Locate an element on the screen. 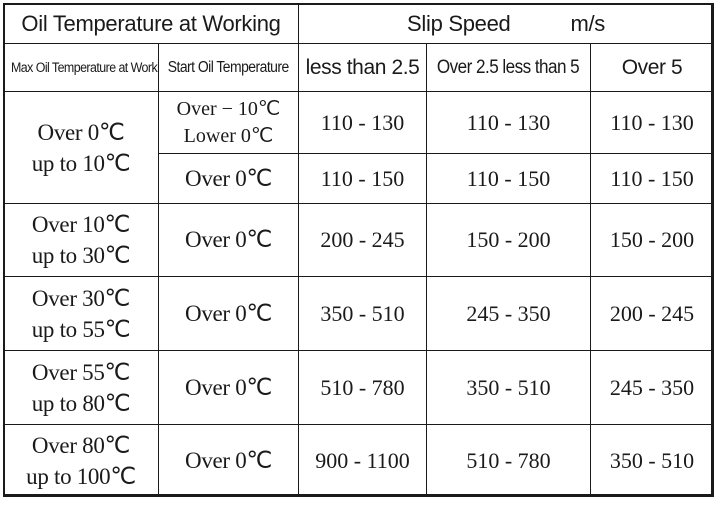 This screenshot has width=720, height=505. start-temp-line2: Lower 0℃ is located at coordinates (228, 135).